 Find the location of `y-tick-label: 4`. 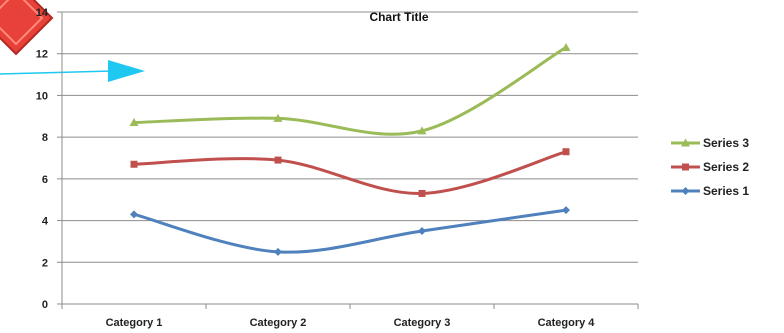

y-tick-label: 4 is located at coordinates (45, 222).